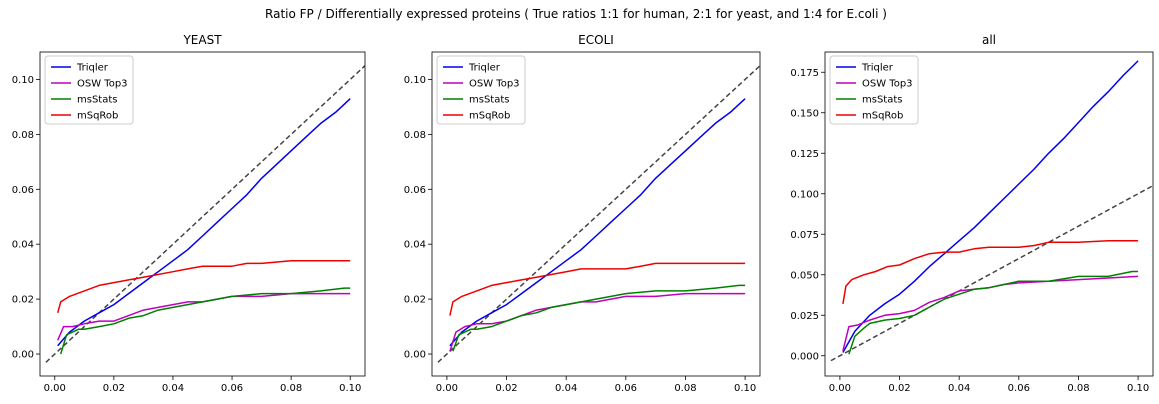 The width and height of the screenshot is (1159, 404). I want to click on chart-title: YEAST, so click(202, 40).